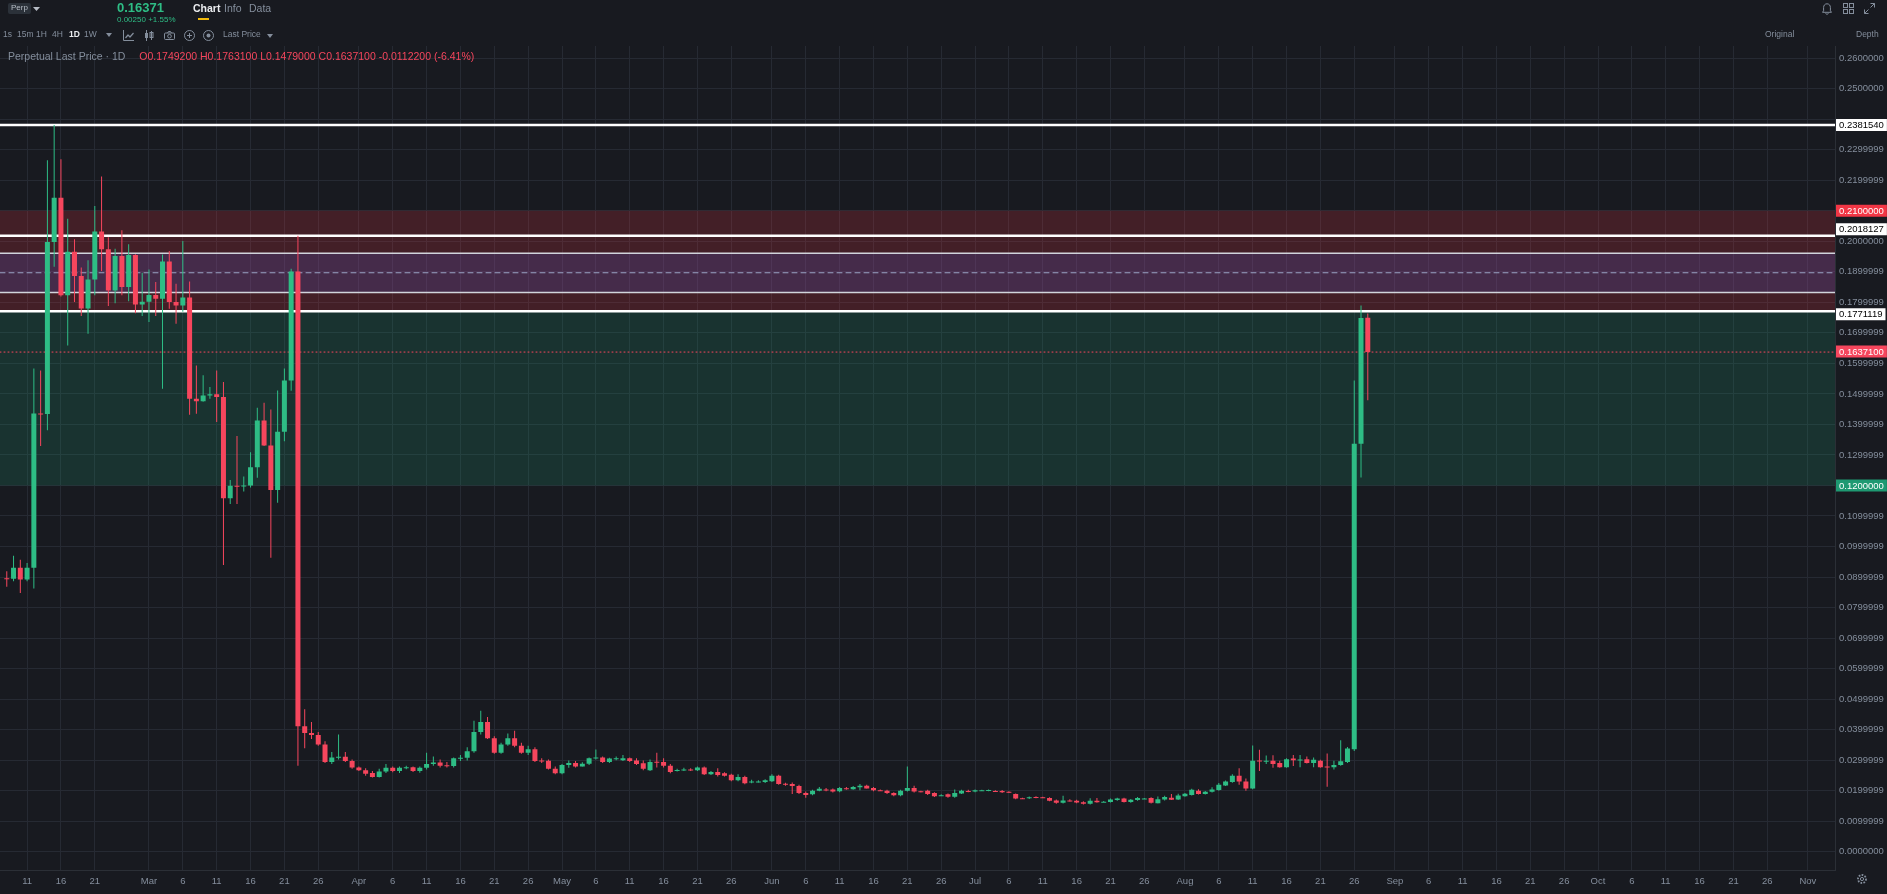 This screenshot has height=894, width=1887. What do you see at coordinates (1861, 820) in the screenshot?
I see `y-tick-label: 0.0099999` at bounding box center [1861, 820].